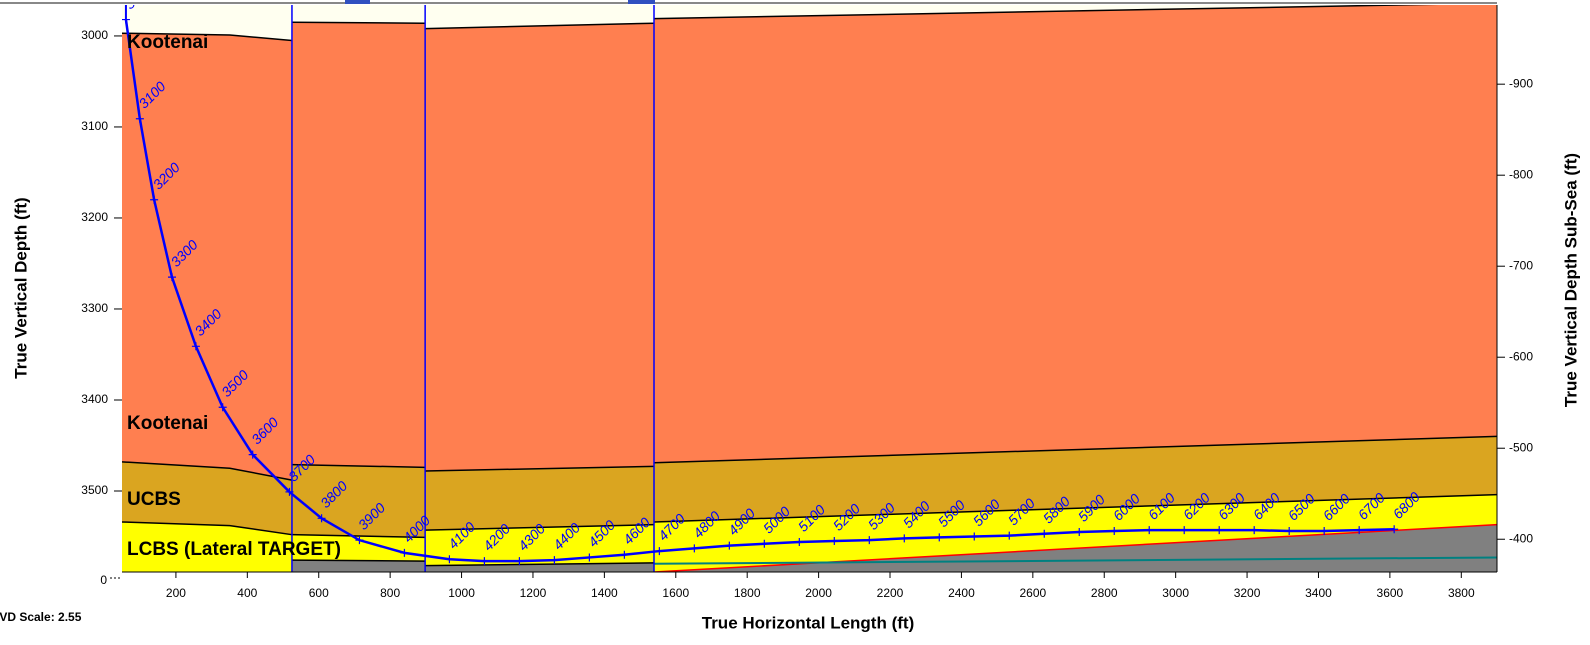 The height and width of the screenshot is (645, 1590). What do you see at coordinates (94, 399) in the screenshot?
I see `y-tick-label: 3400` at bounding box center [94, 399].